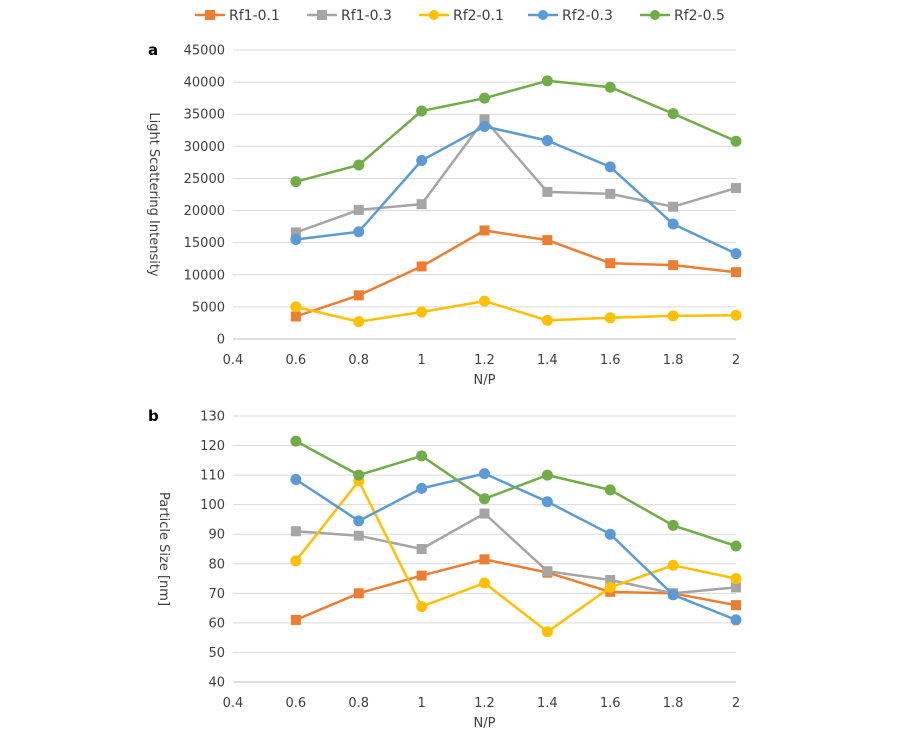 This screenshot has height=740, width=897. What do you see at coordinates (204, 211) in the screenshot?
I see `y-tick-label: 20000` at bounding box center [204, 211].